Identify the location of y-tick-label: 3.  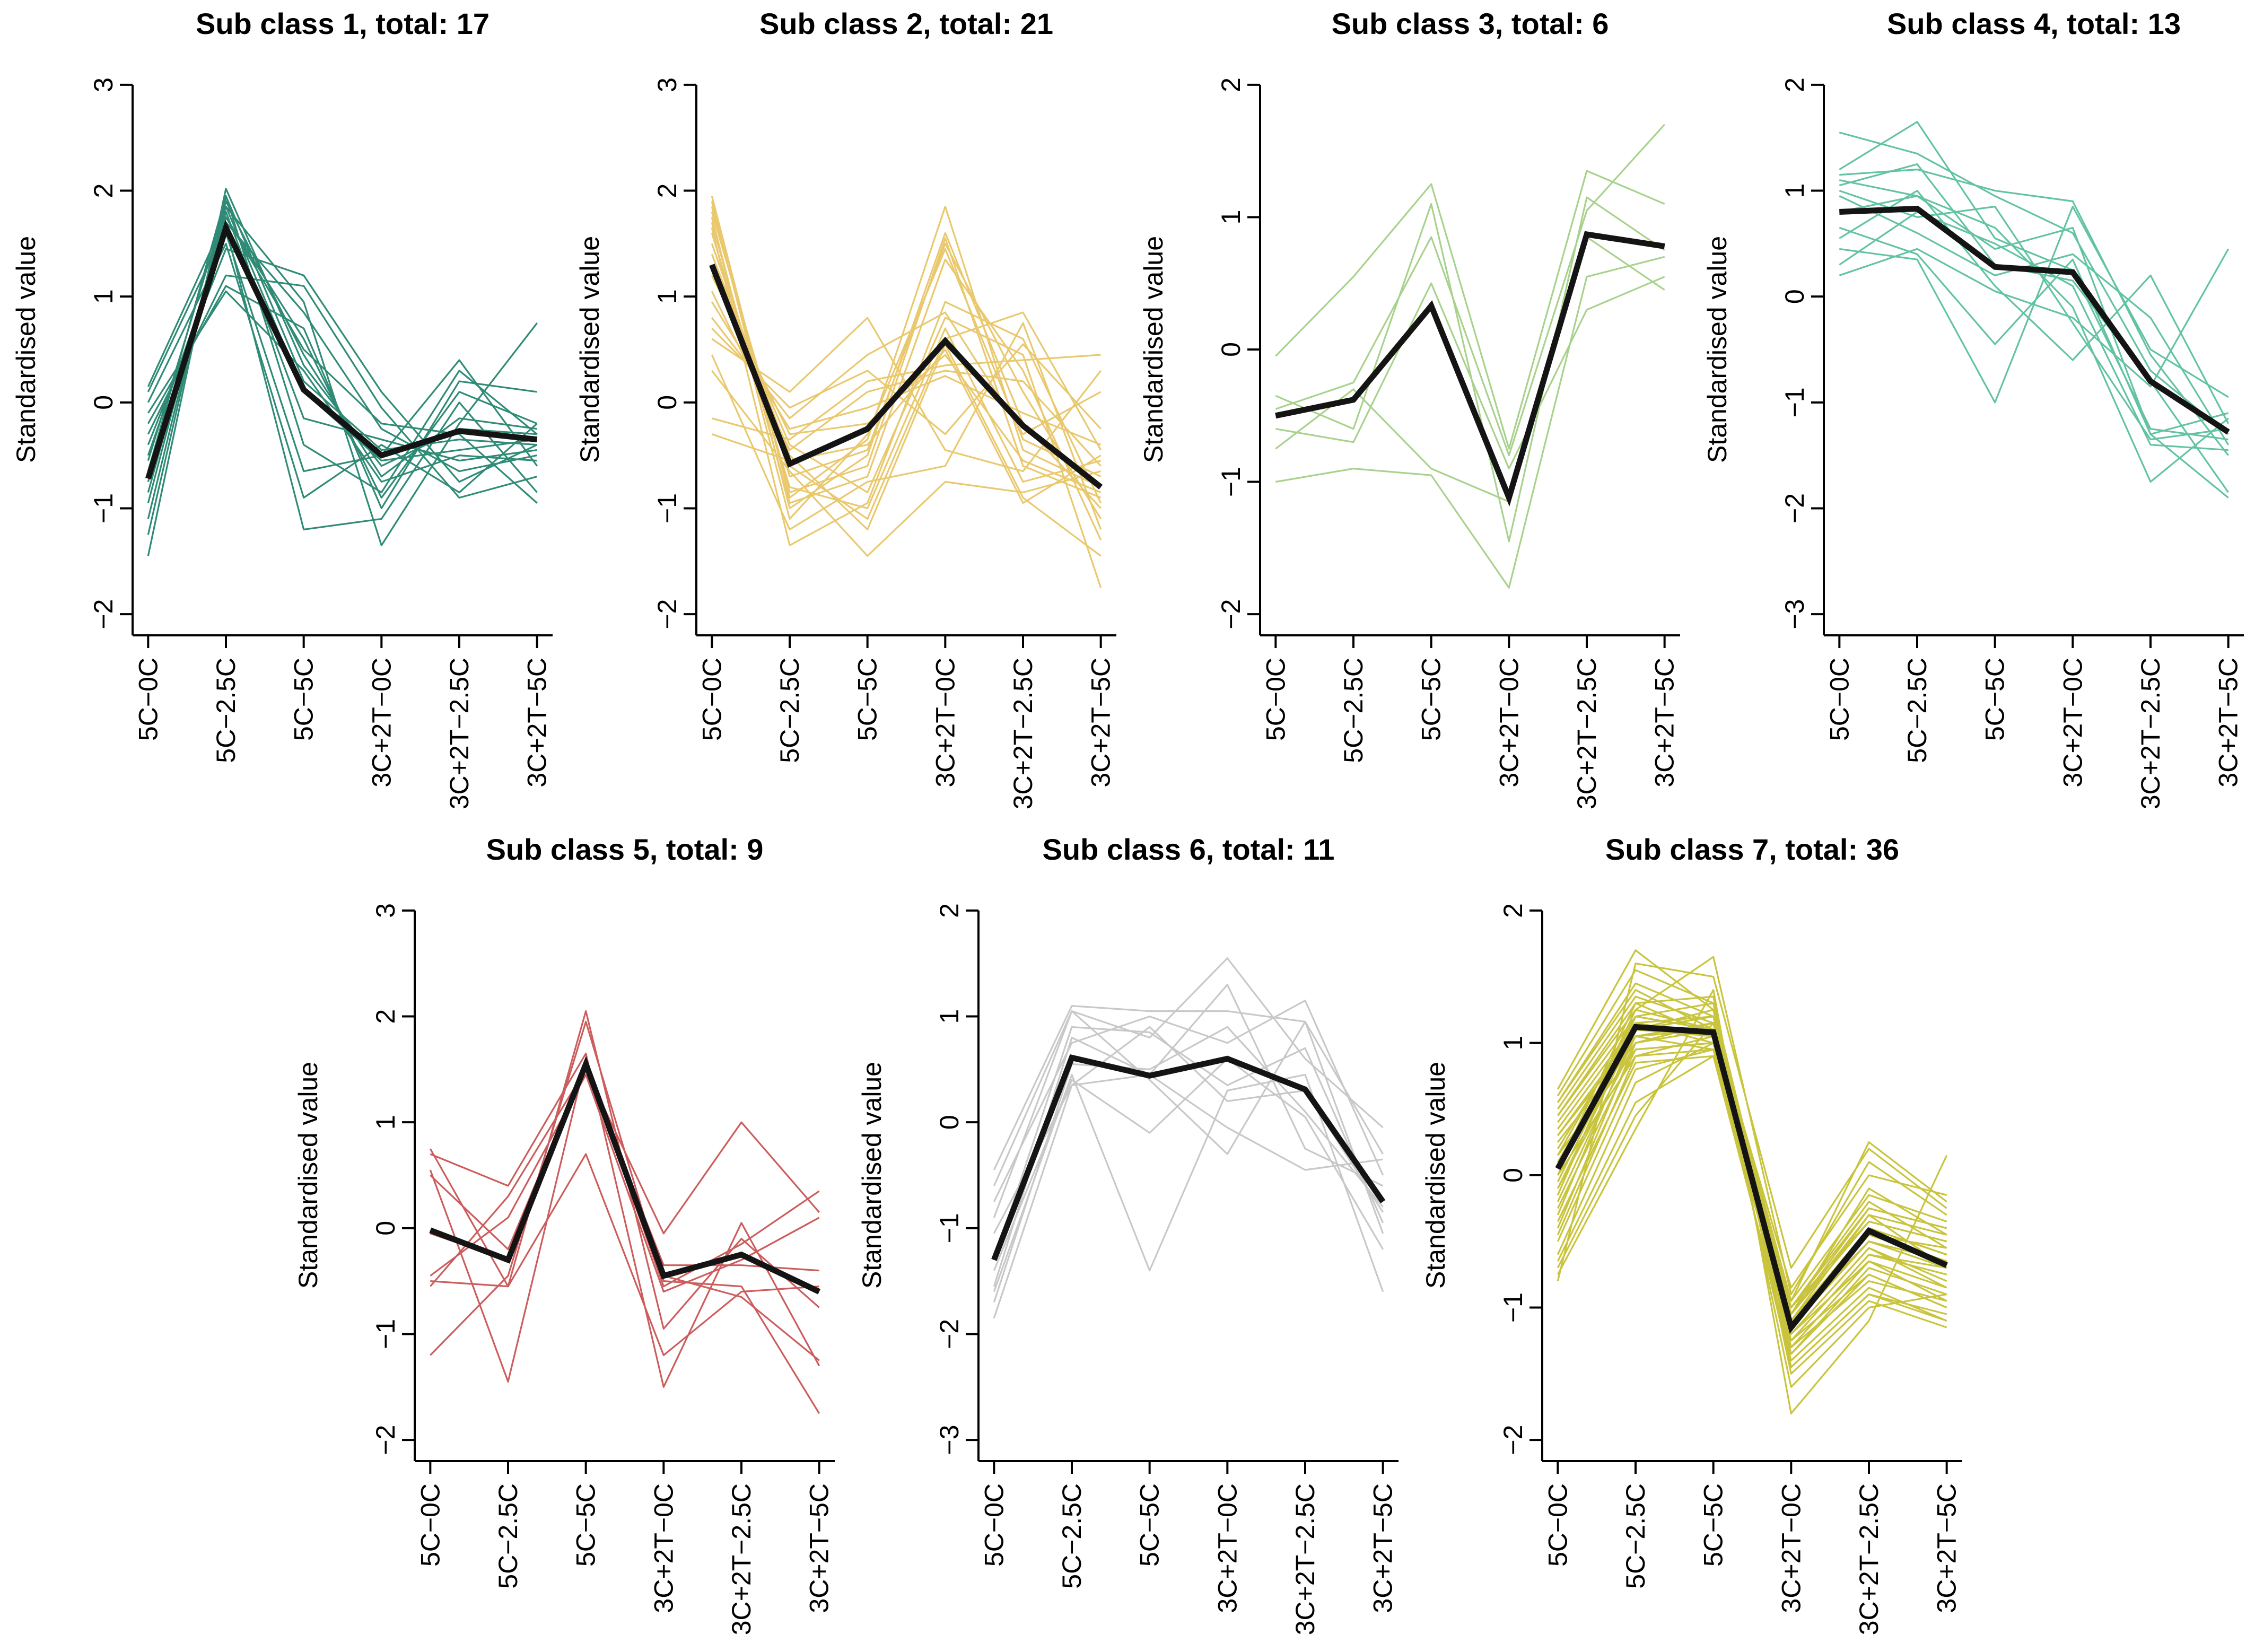
(104, 85).